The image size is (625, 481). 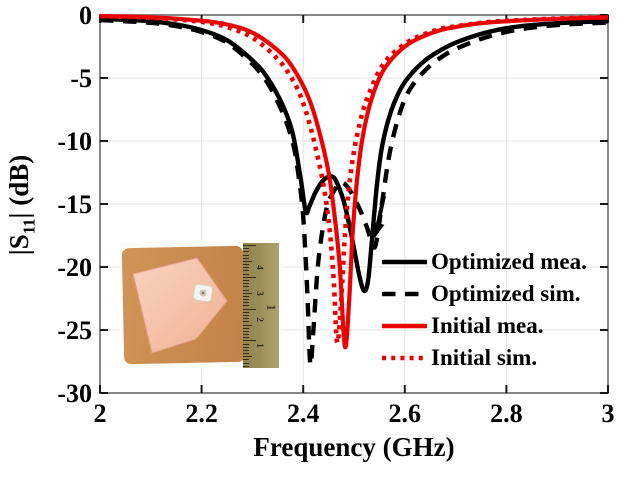 What do you see at coordinates (74, 267) in the screenshot?
I see `y-tick-label: -20` at bounding box center [74, 267].